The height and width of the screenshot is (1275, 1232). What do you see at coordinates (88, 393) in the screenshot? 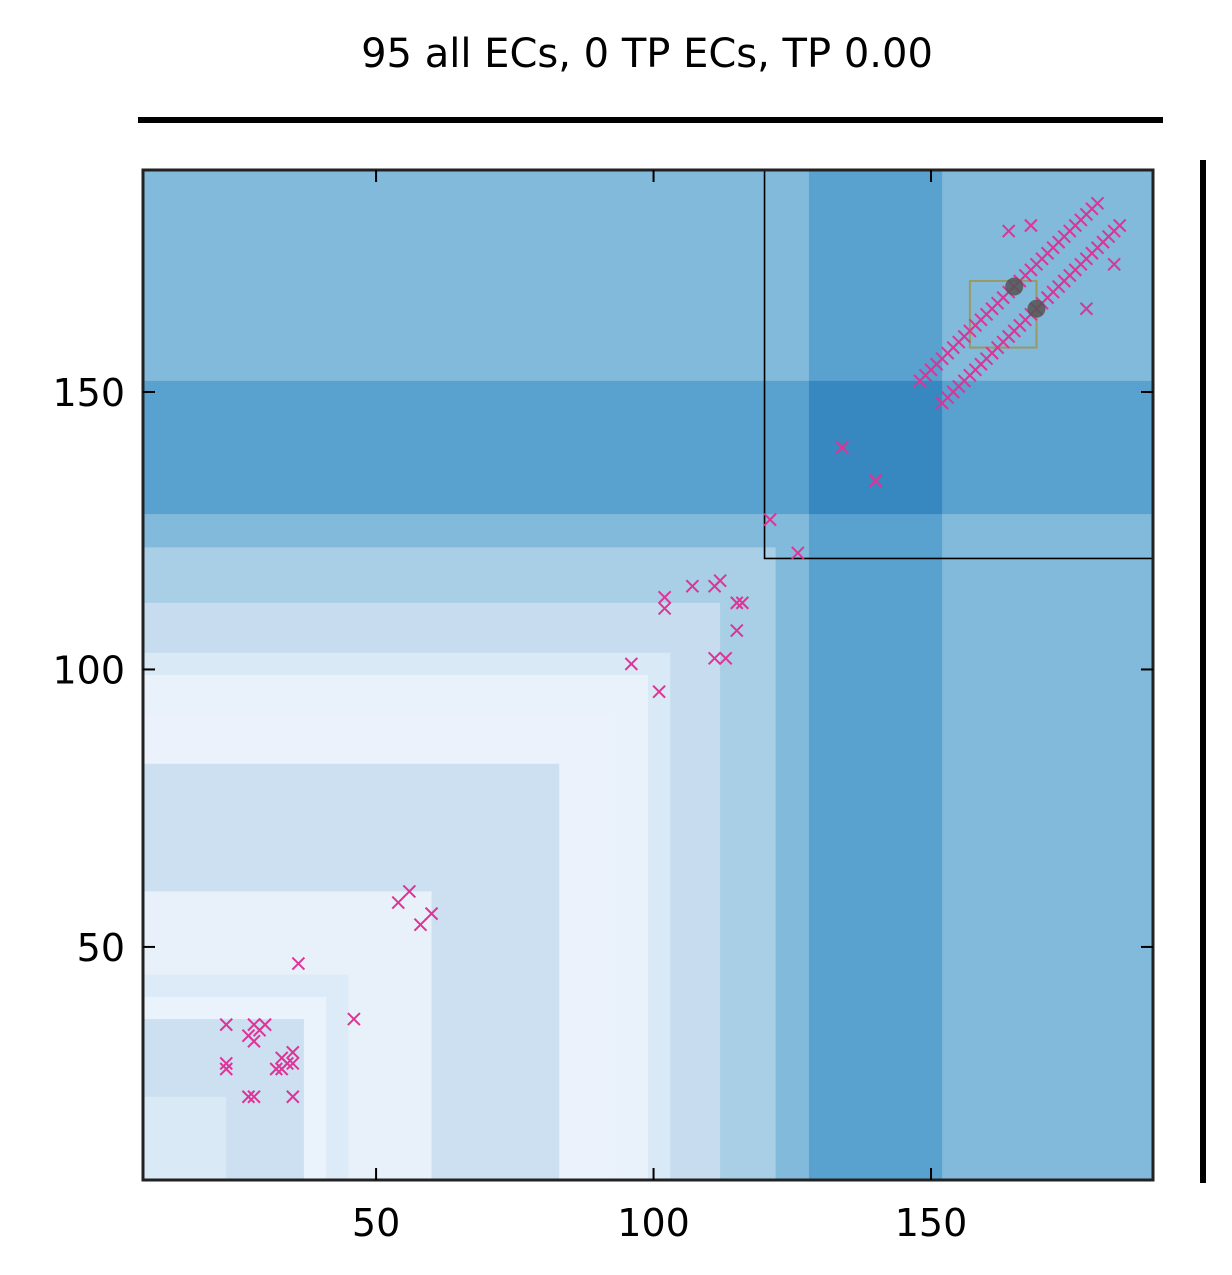
I see `y-tick-label: 150` at bounding box center [88, 393].